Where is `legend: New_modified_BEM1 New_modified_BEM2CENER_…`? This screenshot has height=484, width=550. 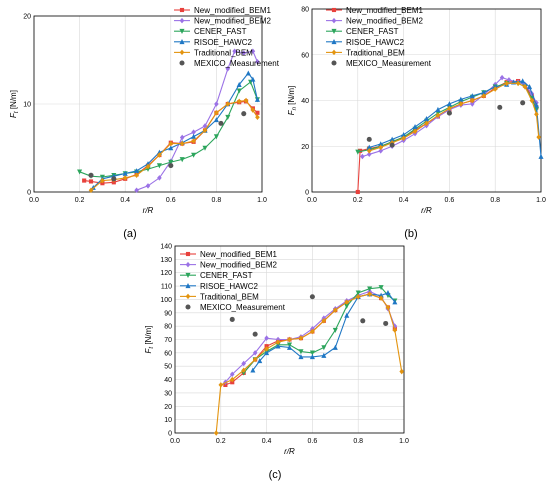
legend: New_modified_BEM1 New_modified_BEM2CENER_… is located at coordinates (379, 37).